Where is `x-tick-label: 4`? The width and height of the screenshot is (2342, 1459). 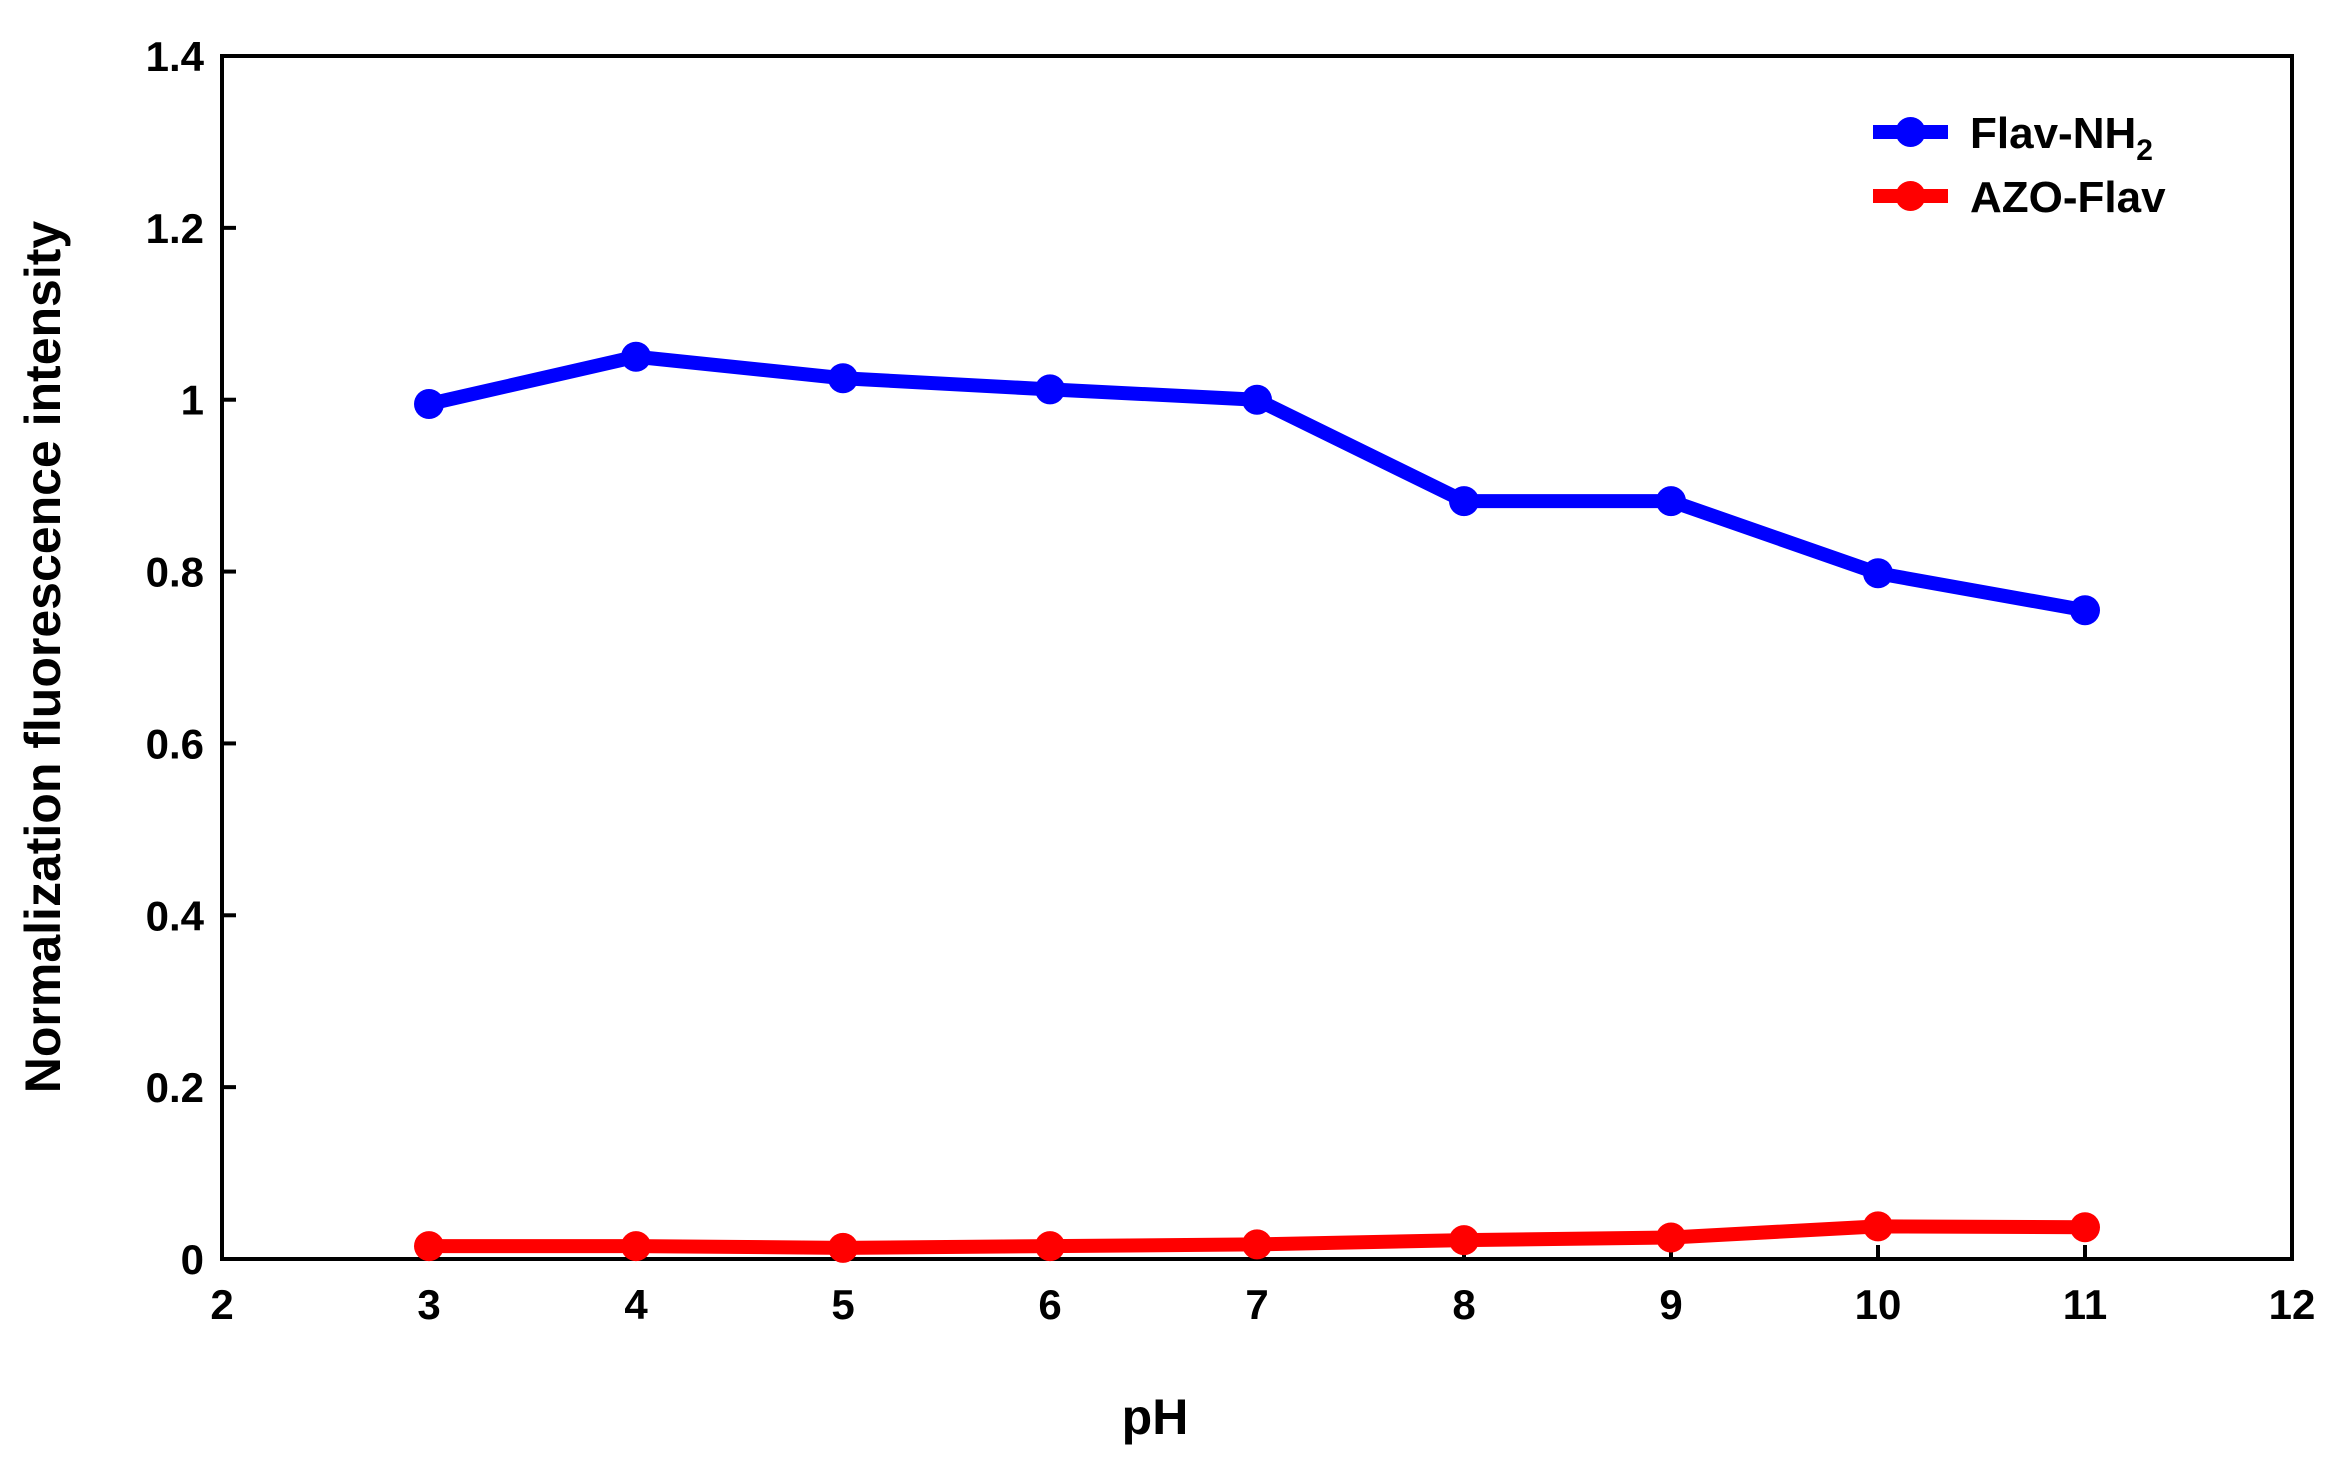 x-tick-label: 4 is located at coordinates (636, 1304).